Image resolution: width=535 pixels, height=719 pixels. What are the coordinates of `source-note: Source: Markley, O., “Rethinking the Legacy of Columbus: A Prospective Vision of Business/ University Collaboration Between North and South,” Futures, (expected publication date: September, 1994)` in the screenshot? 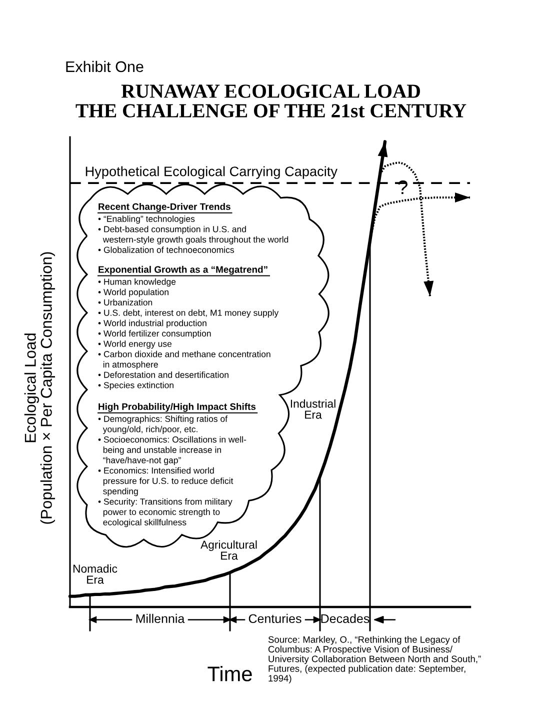 It's located at (374, 660).